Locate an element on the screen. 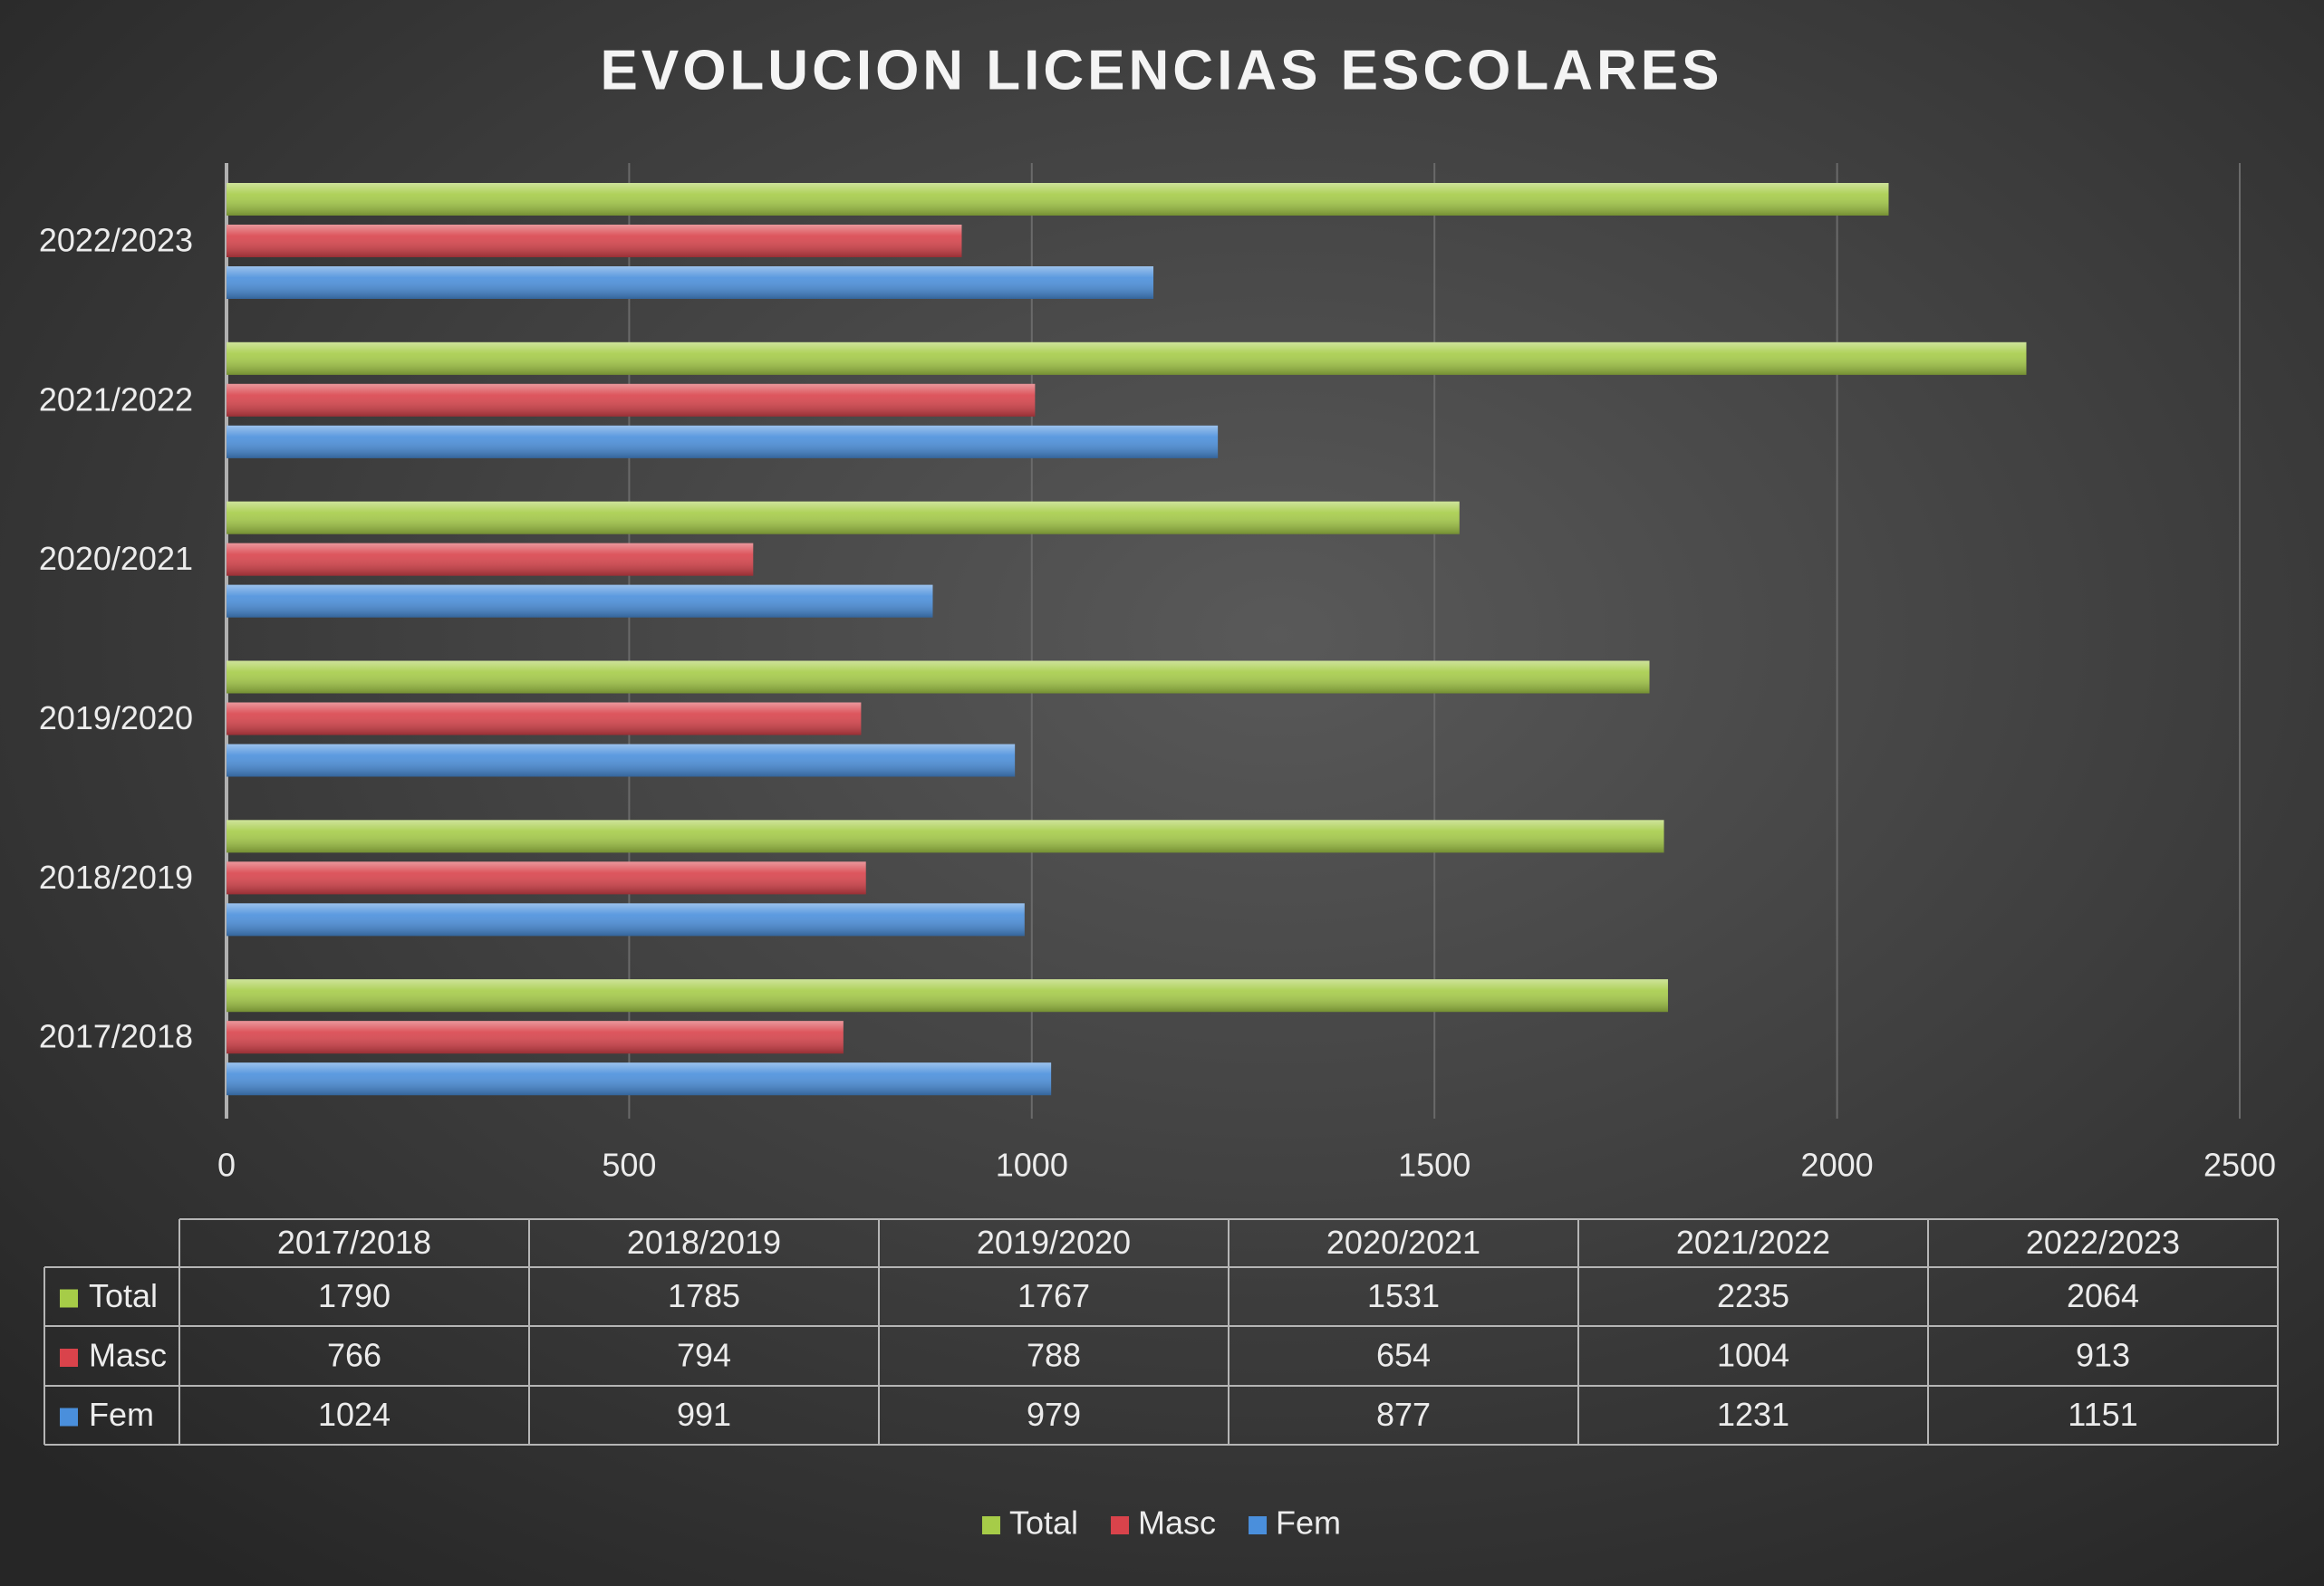  table-header: 2020/2021 is located at coordinates (1403, 1242).